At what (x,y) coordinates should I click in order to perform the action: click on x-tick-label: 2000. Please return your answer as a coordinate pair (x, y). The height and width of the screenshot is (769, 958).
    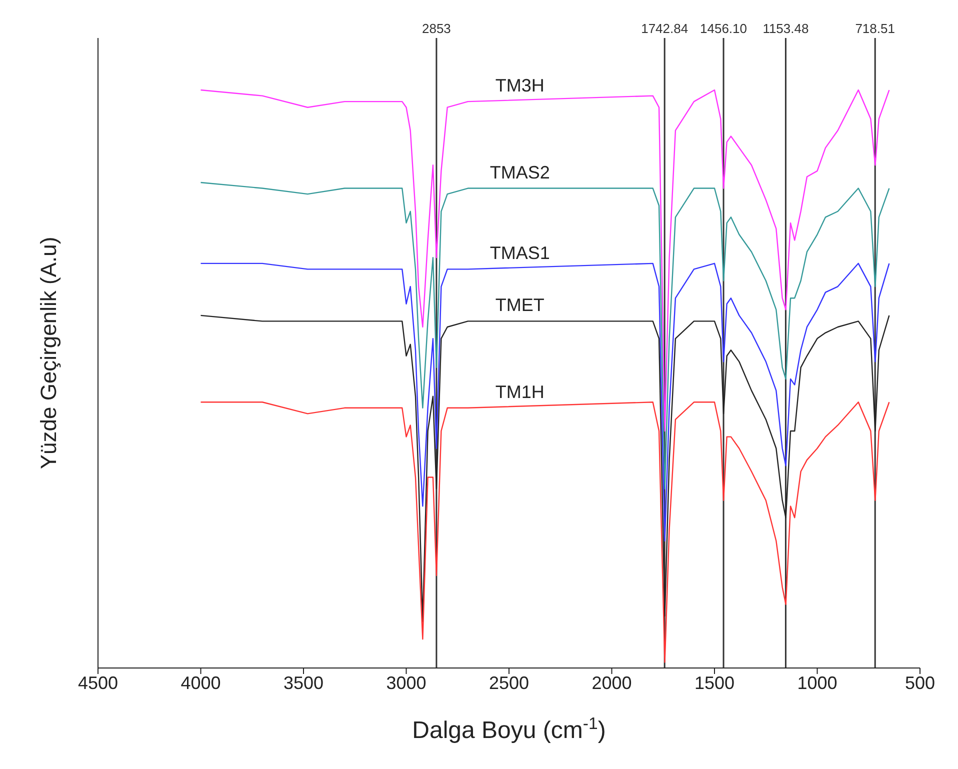
    Looking at the image, I should click on (612, 682).